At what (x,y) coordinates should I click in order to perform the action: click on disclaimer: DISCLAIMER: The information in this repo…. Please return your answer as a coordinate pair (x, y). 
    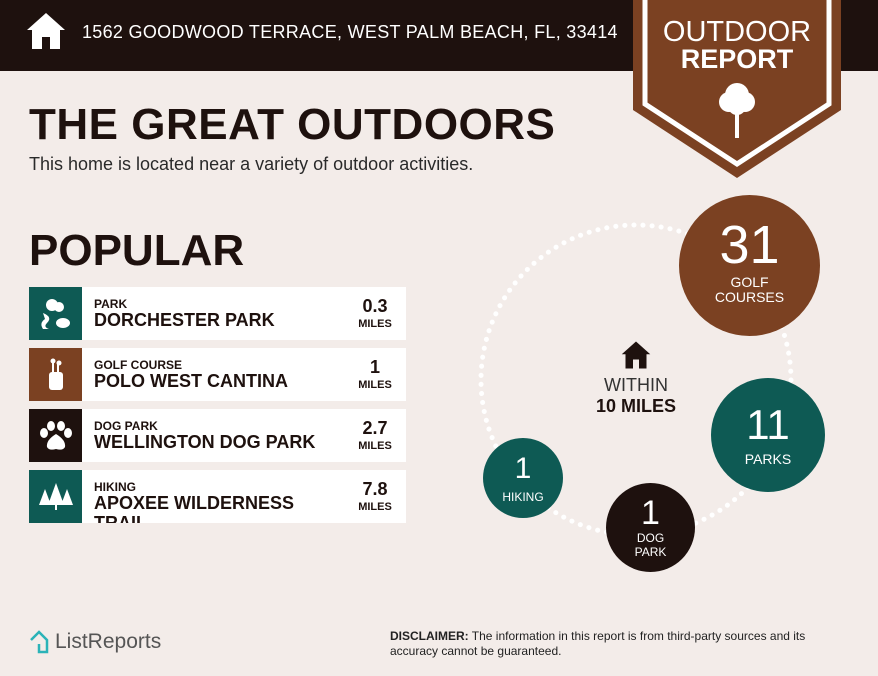
    Looking at the image, I should click on (598, 643).